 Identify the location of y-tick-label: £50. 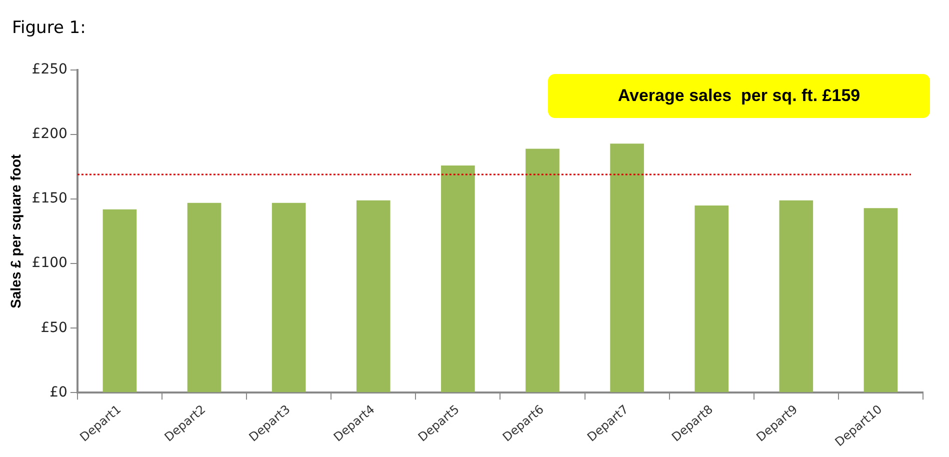
(54, 328).